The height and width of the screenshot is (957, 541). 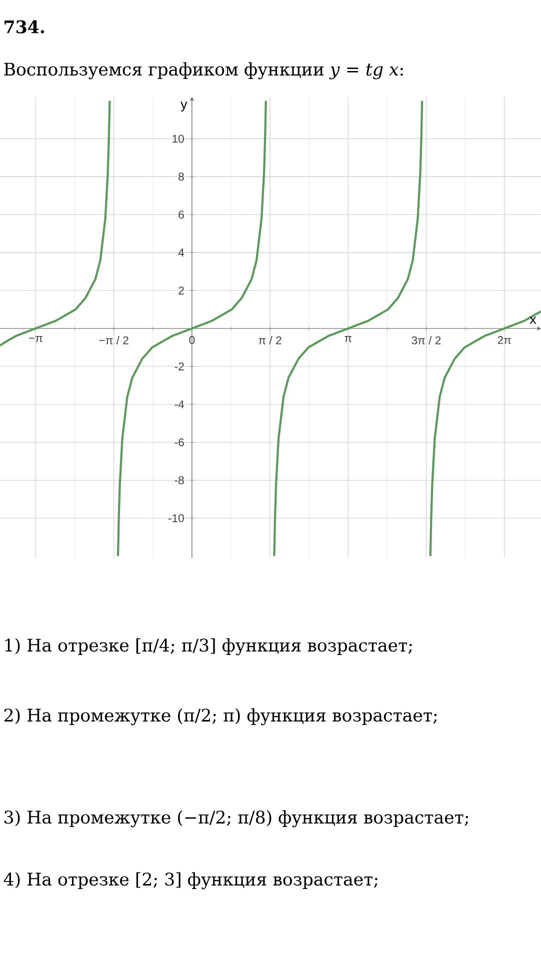 What do you see at coordinates (220, 717) in the screenshot?
I see `text: 2) На промежутке (π/2; π) функция возрастает;` at bounding box center [220, 717].